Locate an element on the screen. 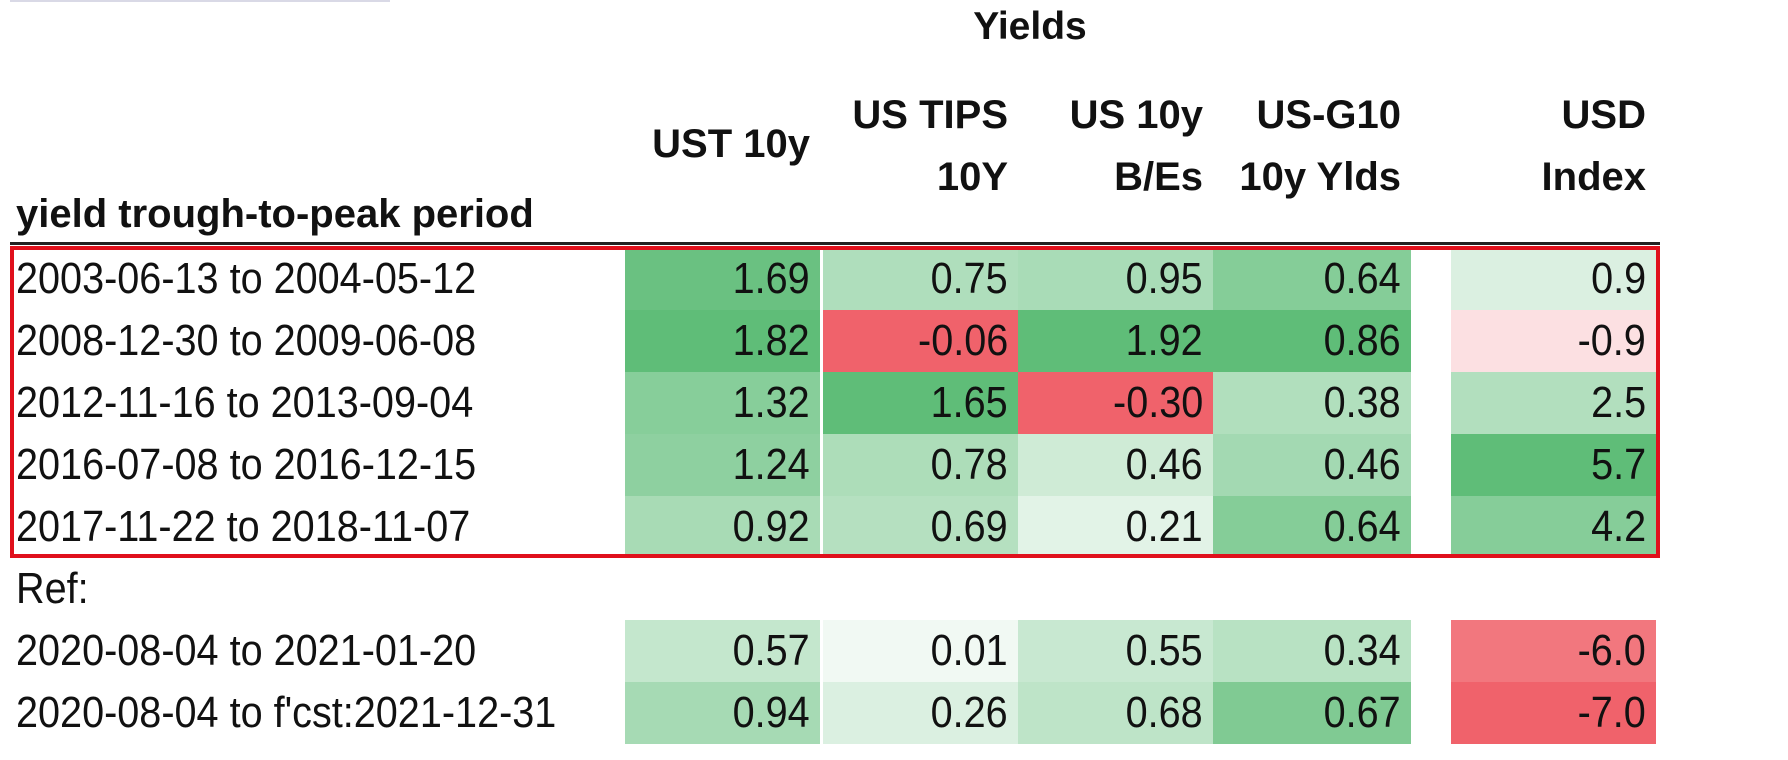 The height and width of the screenshot is (760, 1788). cell-value: 0.86 is located at coordinates (1362, 340).